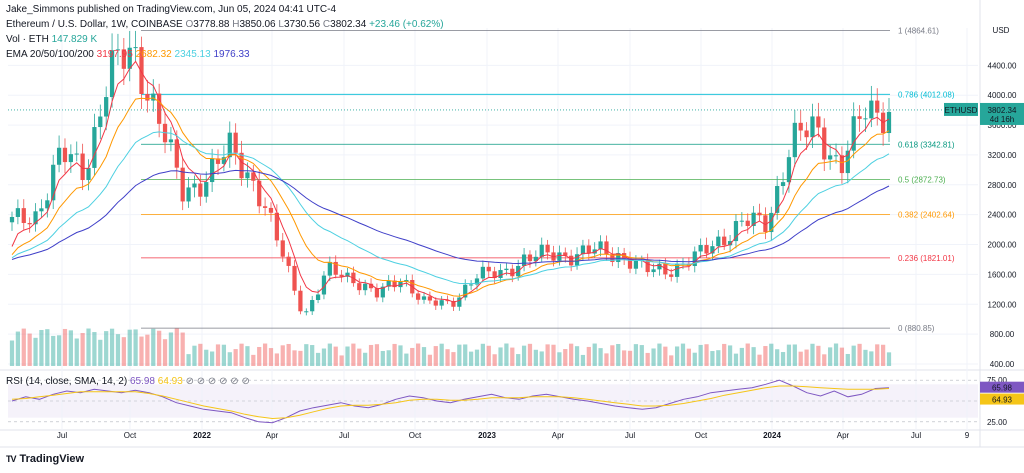 Image resolution: width=1024 pixels, height=473 pixels. Describe the element at coordinates (487, 435) in the screenshot. I see `time-tick-label: 2023` at that location.